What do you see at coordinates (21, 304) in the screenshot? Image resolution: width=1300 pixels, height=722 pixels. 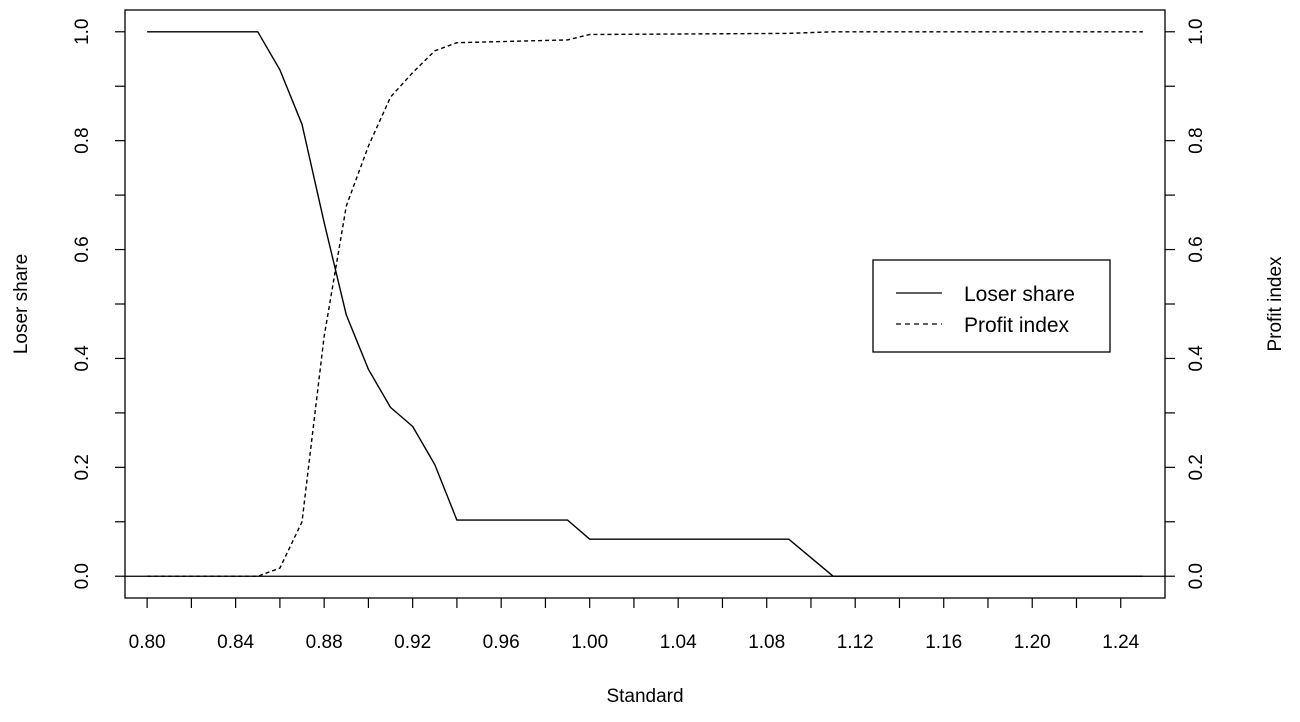 I see `y-axis-title-left: Loser share` at bounding box center [21, 304].